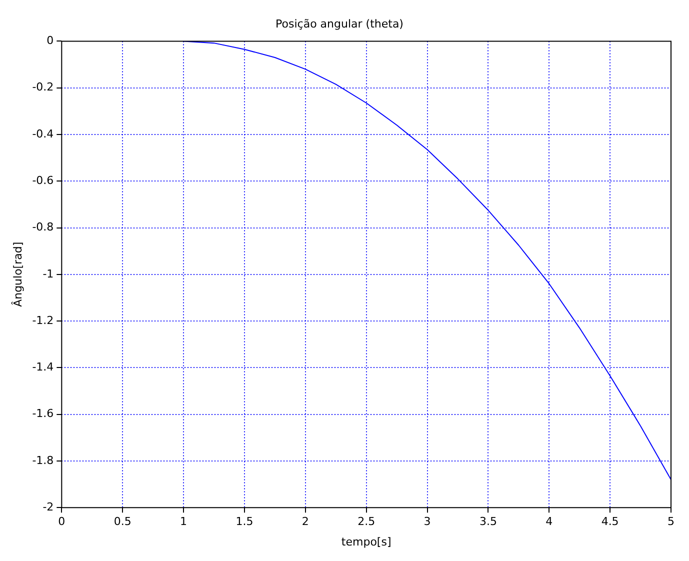 This screenshot has width=689, height=561. Describe the element at coordinates (43, 227) in the screenshot. I see `y-tick-label: -0.8` at that location.